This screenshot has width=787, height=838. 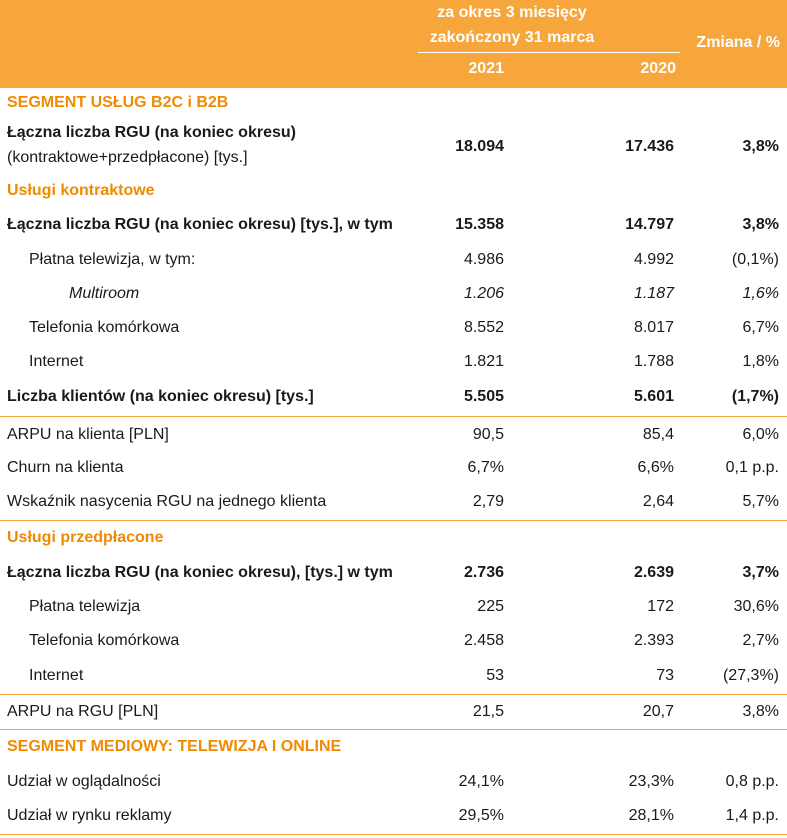 What do you see at coordinates (760, 572) in the screenshot?
I see `value-change: 3,7%` at bounding box center [760, 572].